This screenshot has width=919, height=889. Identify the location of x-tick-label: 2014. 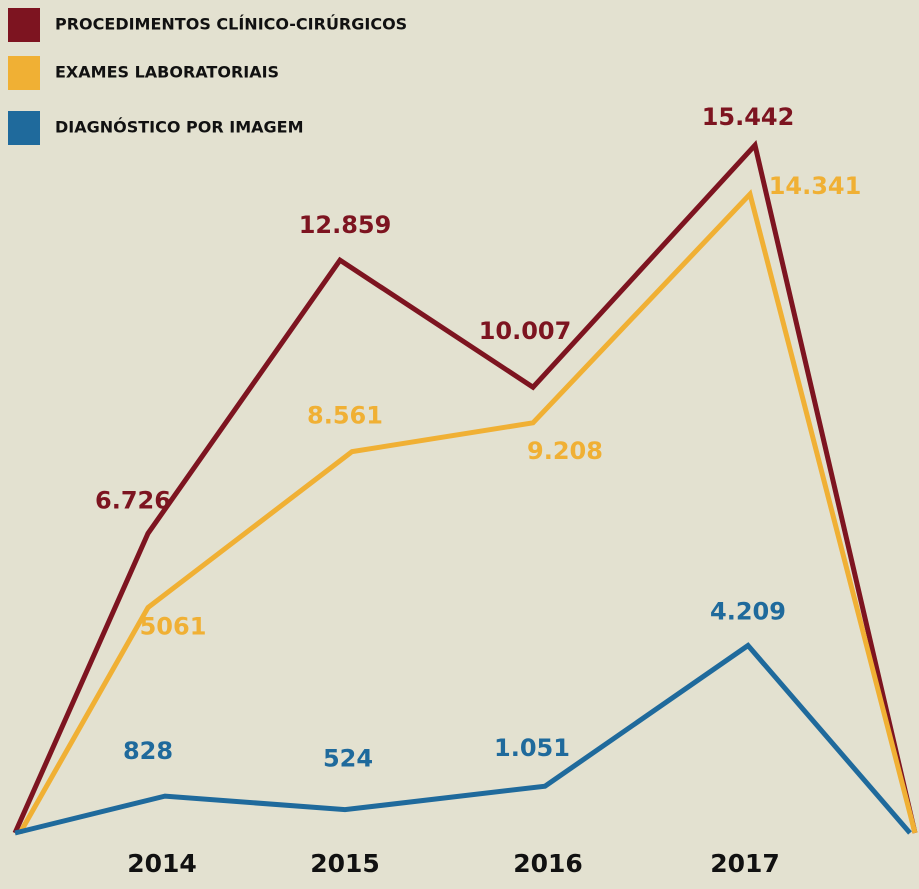
(162, 863).